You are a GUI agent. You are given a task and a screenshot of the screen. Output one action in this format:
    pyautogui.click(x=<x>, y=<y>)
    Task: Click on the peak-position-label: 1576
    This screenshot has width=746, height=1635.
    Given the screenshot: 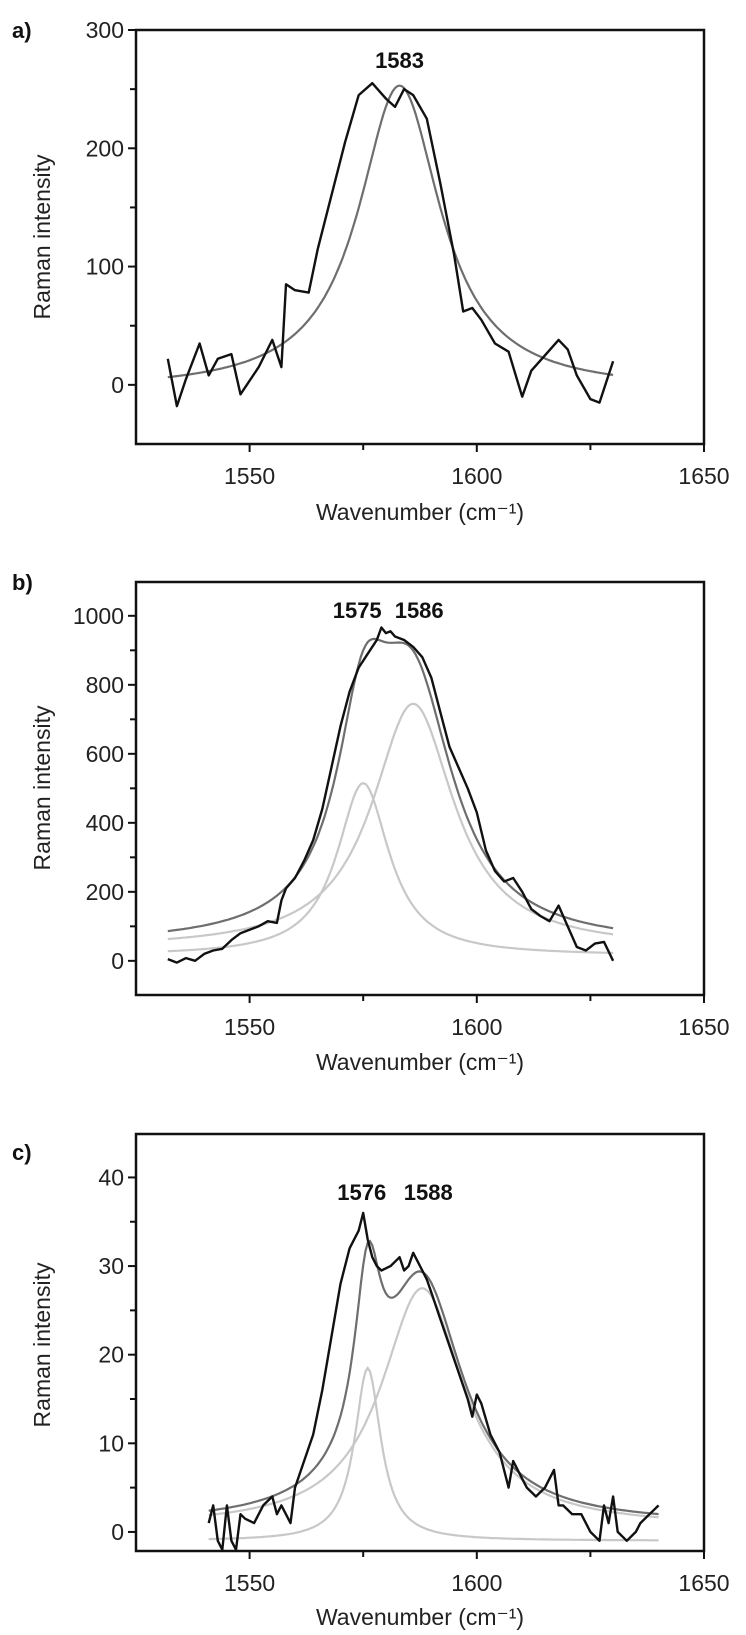 What is the action you would take?
    pyautogui.click(x=361, y=1192)
    